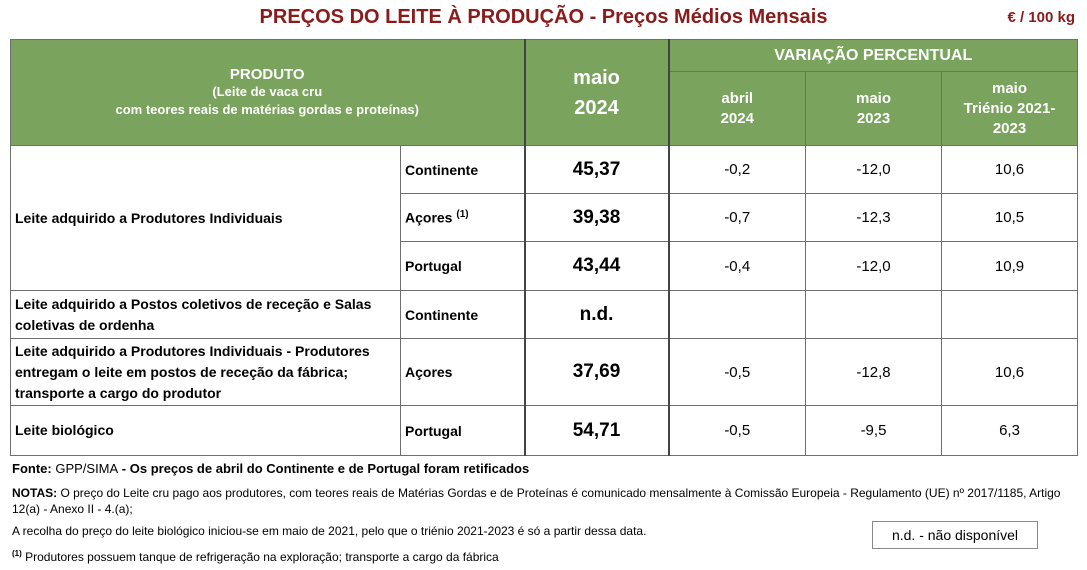 The image size is (1087, 570). What do you see at coordinates (596, 372) in the screenshot?
I see `row-price: 37,69` at bounding box center [596, 372].